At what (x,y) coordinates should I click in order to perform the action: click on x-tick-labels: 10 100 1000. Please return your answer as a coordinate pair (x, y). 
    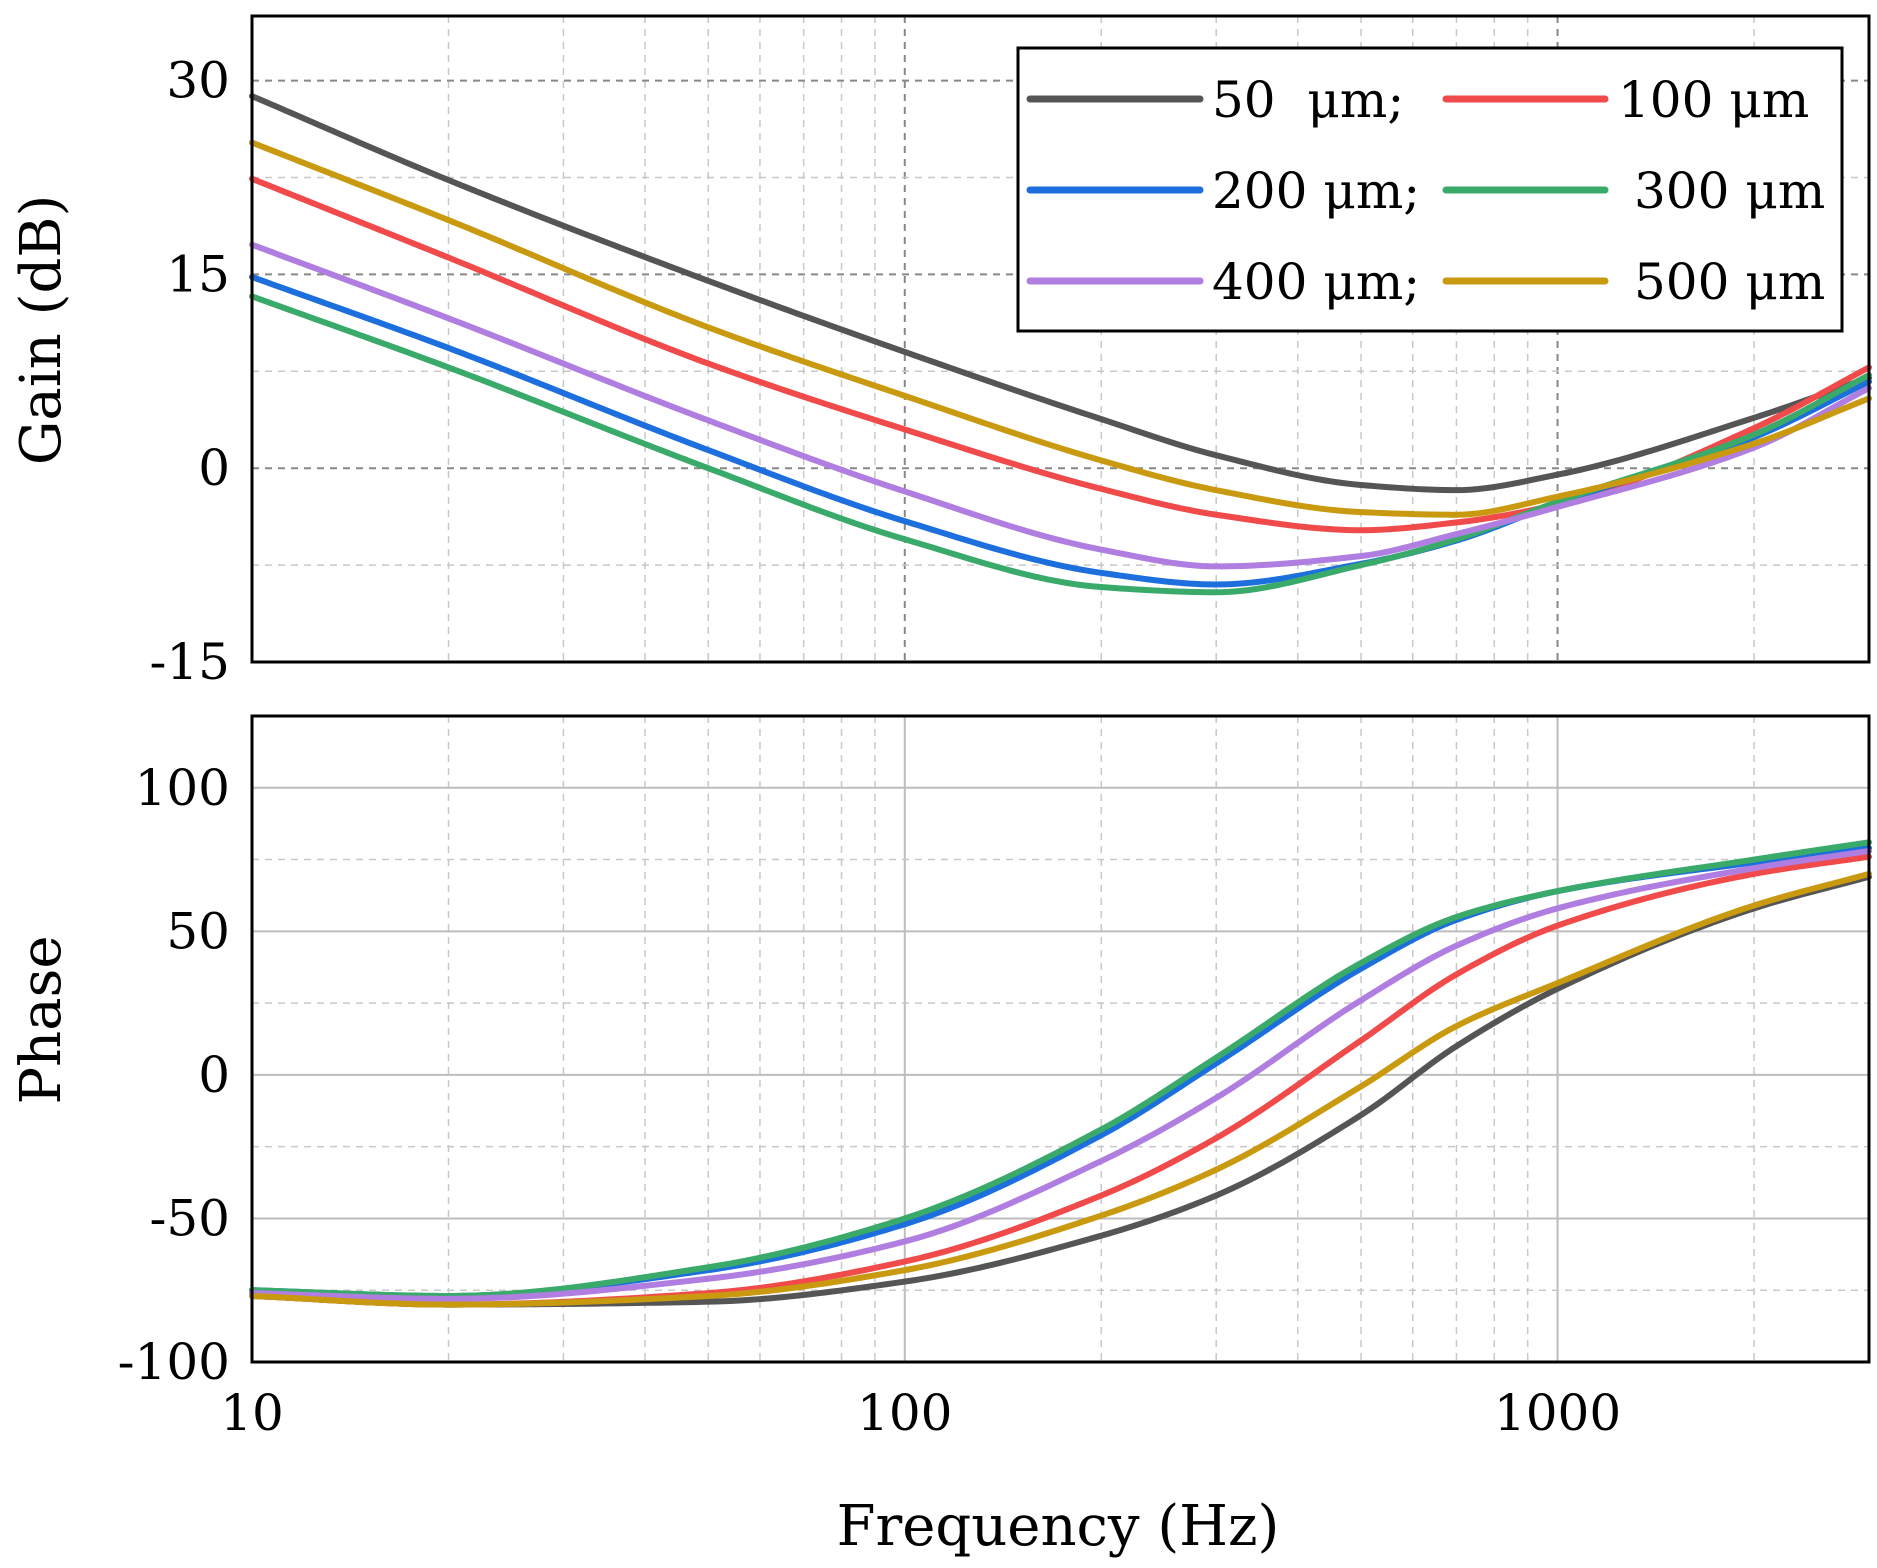
    Looking at the image, I should click on (920, 1413).